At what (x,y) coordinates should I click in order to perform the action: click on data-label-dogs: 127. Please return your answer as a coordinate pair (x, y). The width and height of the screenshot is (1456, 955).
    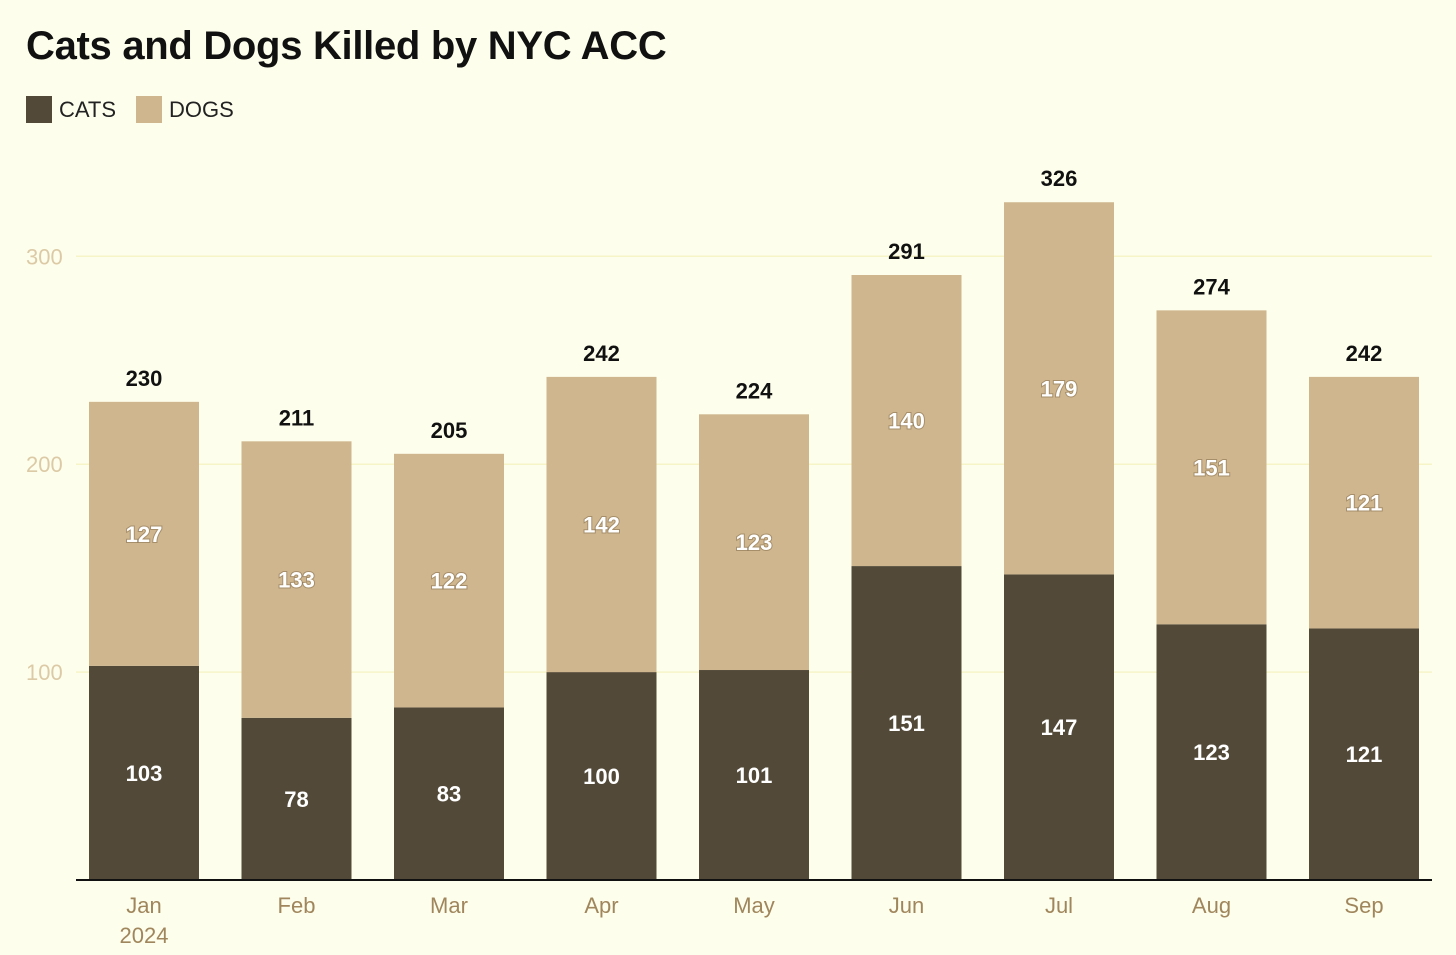
    Looking at the image, I should click on (144, 534).